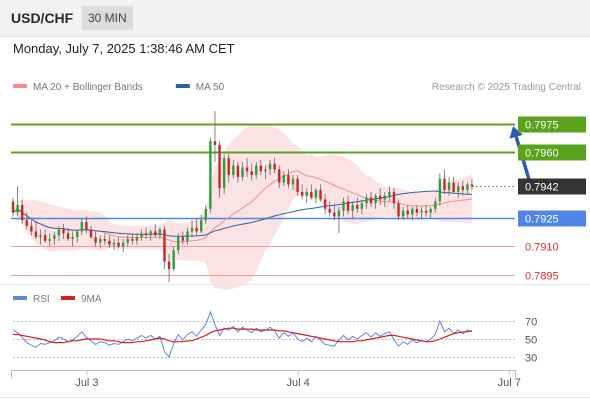 The height and width of the screenshot is (400, 590). Describe the element at coordinates (509, 383) in the screenshot. I see `x-tick-label: Jul 7` at that location.